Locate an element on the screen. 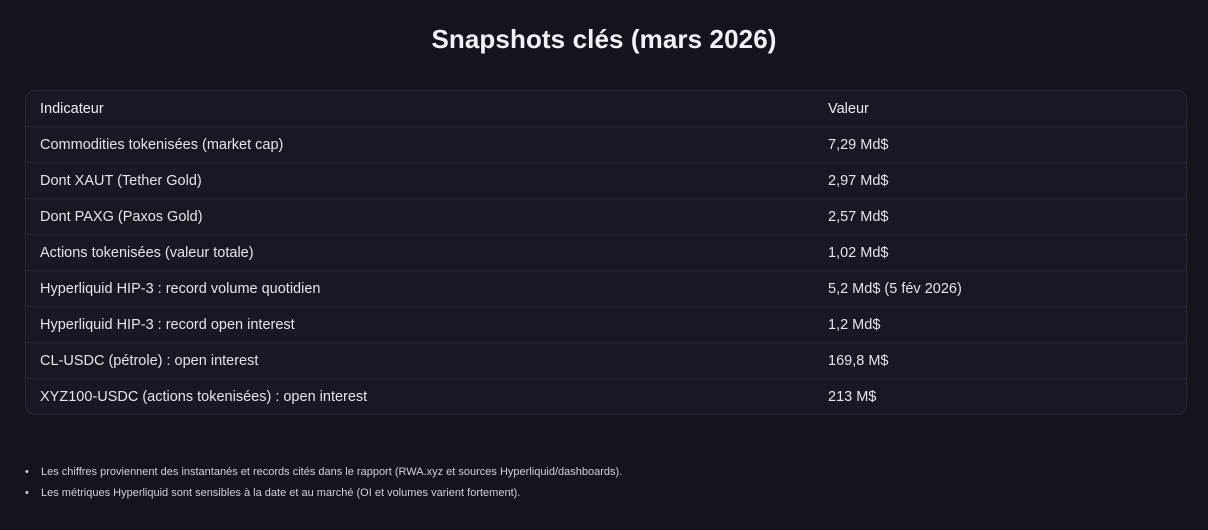  value-cell: 1,2 Md$ is located at coordinates (1000, 324).